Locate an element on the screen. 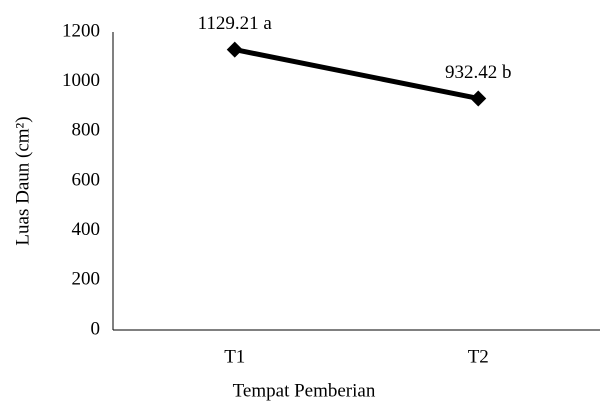  data-label: 1129.21 a is located at coordinates (235, 23).